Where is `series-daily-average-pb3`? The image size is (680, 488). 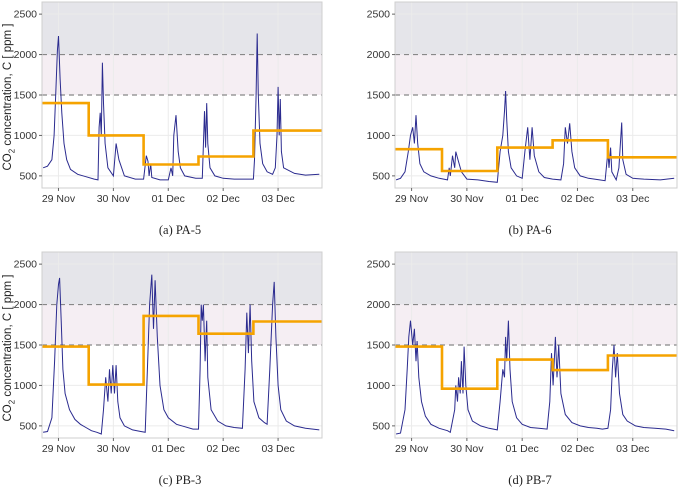 series-daily-average-pb3 is located at coordinates (182, 350).